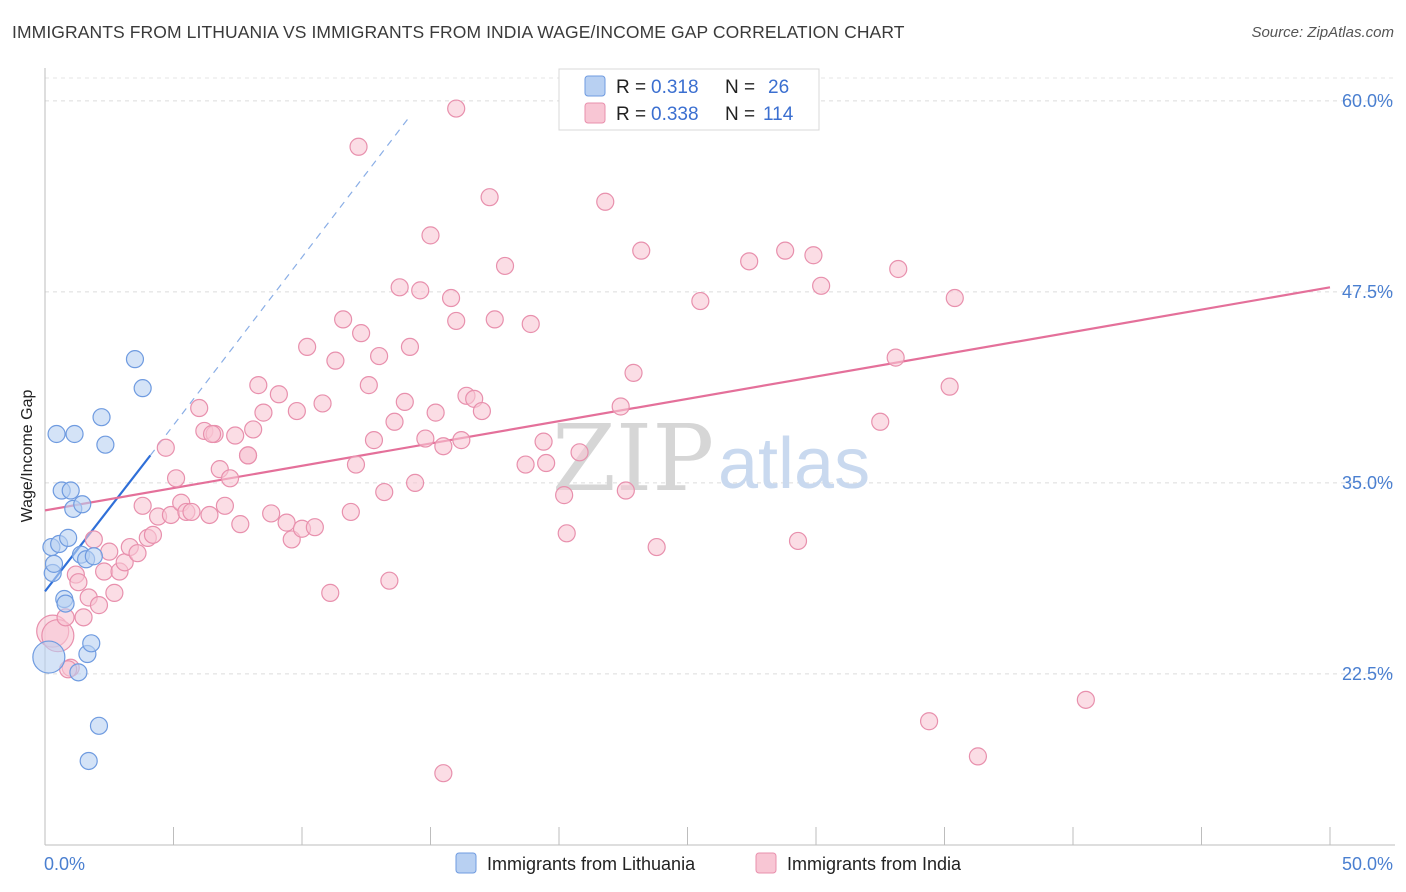 The image size is (1406, 892). Describe the element at coordinates (1367, 674) in the screenshot. I see `y-tick-label: 22.5%` at that location.